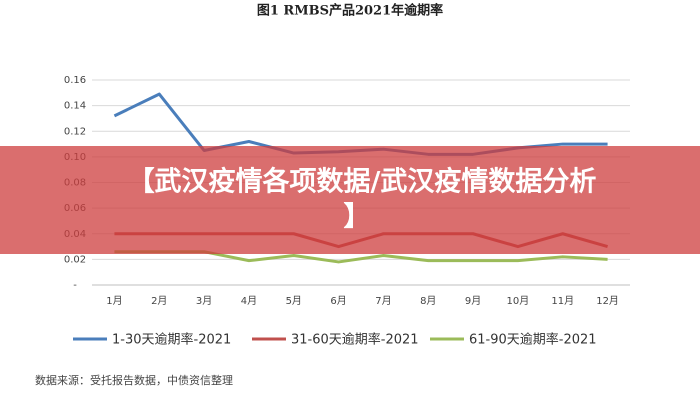 The image size is (700, 400). I want to click on y-tick-label: 0.02, so click(75, 259).